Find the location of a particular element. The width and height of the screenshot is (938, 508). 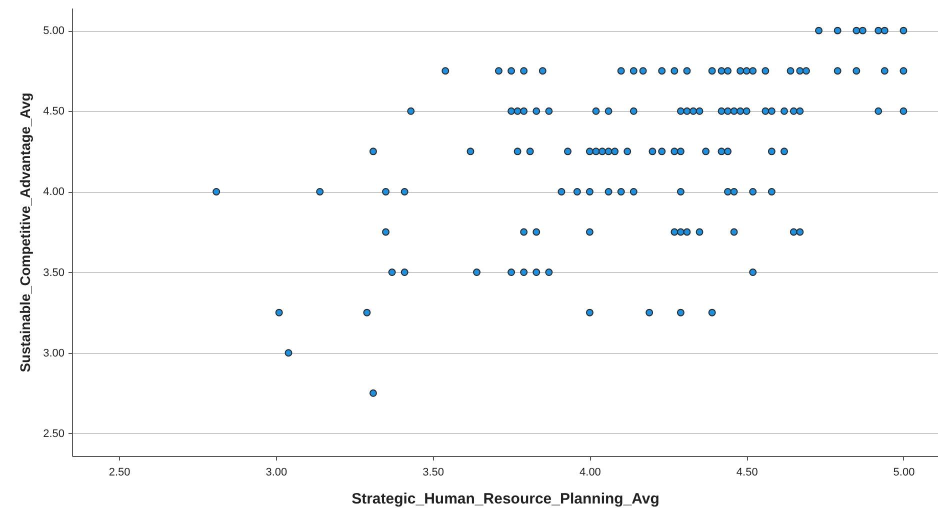

x-tick-label: 3.50 is located at coordinates (433, 472).